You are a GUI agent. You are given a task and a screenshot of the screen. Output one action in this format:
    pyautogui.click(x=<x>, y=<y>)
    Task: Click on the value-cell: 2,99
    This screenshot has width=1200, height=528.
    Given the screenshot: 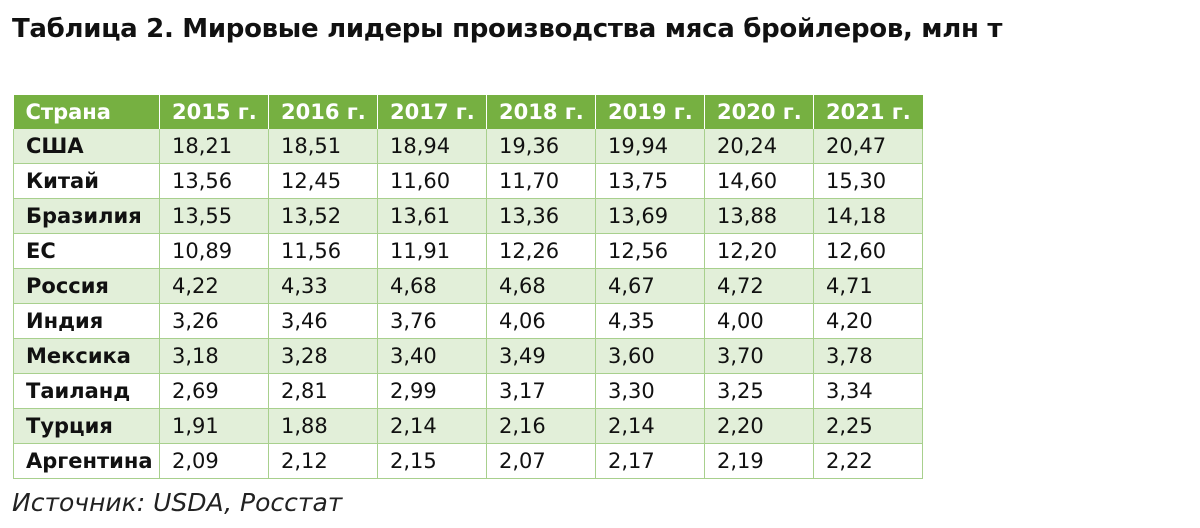 What is the action you would take?
    pyautogui.click(x=432, y=391)
    